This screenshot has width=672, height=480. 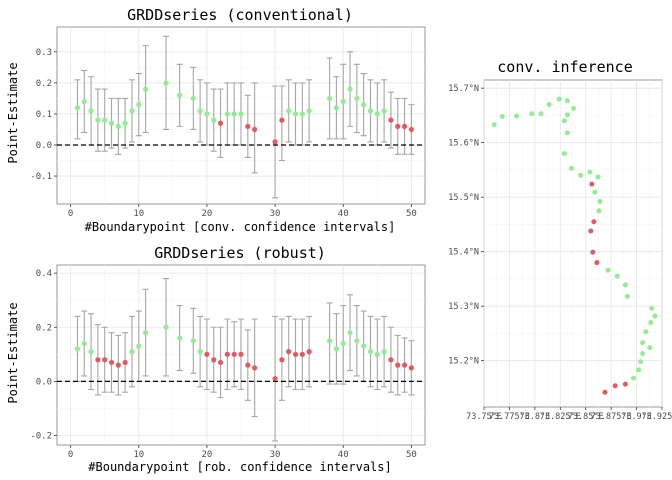 I want to click on conventional-x-tick-label: 0, so click(x=70, y=214).